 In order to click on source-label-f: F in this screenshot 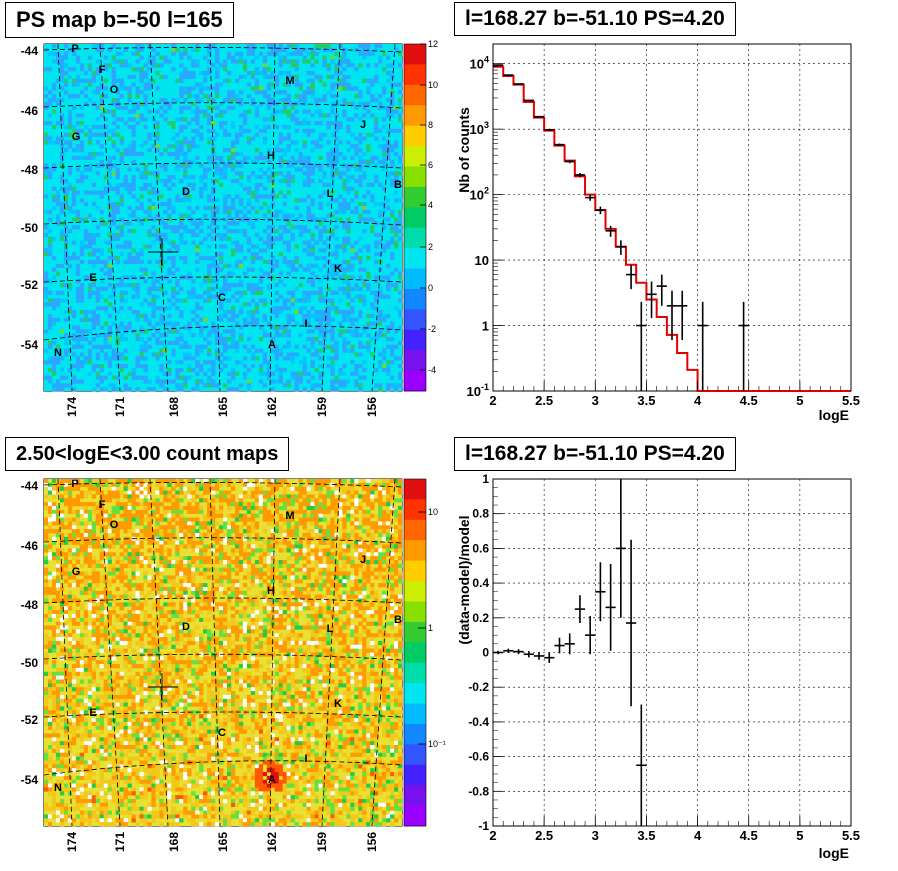, I will do `click(102, 70)`.